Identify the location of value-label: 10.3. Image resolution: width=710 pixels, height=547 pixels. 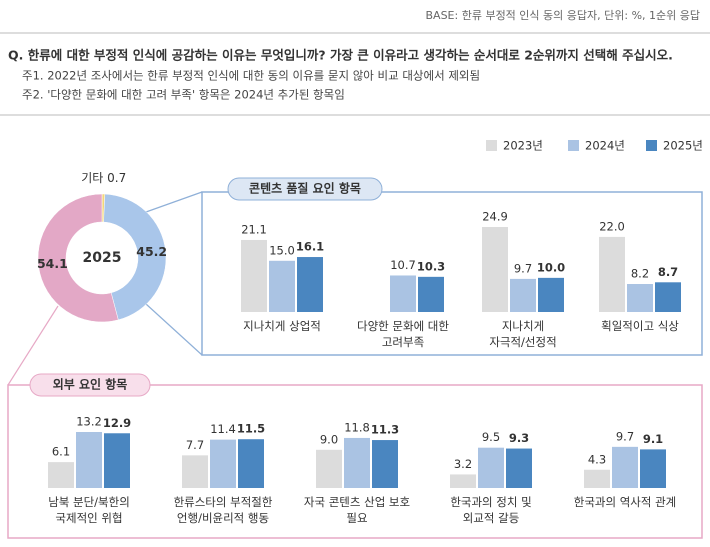
(431, 266).